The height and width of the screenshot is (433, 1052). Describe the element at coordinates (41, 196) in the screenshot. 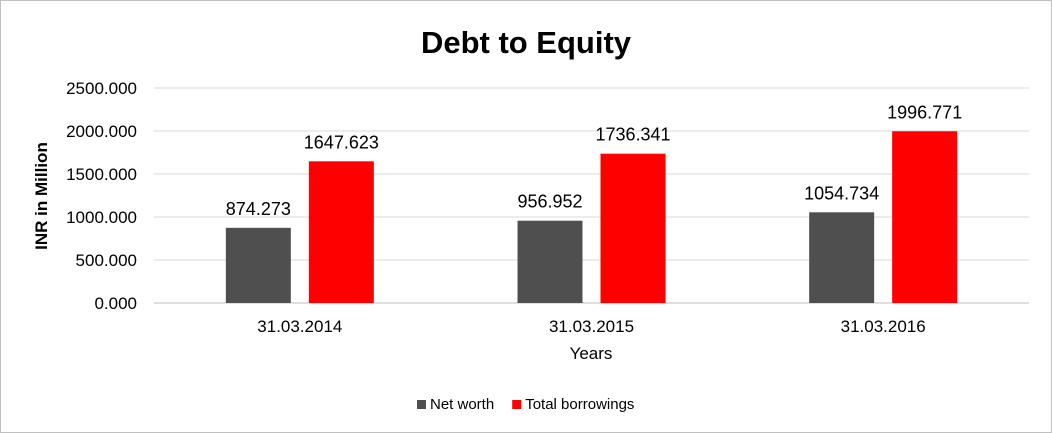

I see `y-axis-title: INR in Million` at that location.